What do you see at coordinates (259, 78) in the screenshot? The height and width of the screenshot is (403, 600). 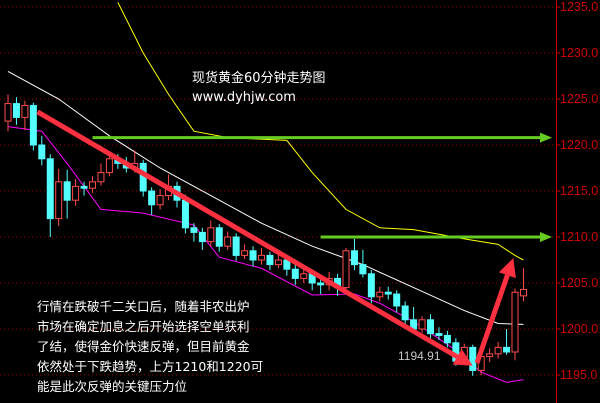 I see `chart-title: 现货黄金60分钟走势图` at bounding box center [259, 78].